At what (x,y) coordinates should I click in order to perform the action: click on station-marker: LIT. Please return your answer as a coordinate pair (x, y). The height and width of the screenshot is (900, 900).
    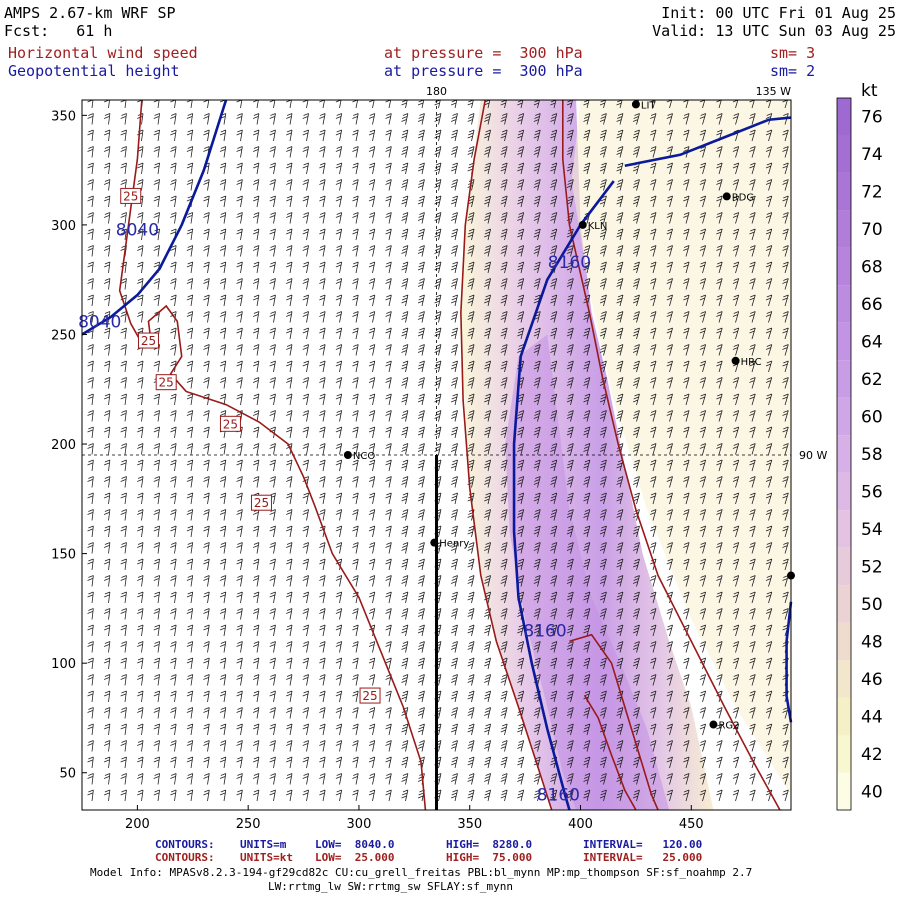
    Looking at the image, I should click on (643, 105).